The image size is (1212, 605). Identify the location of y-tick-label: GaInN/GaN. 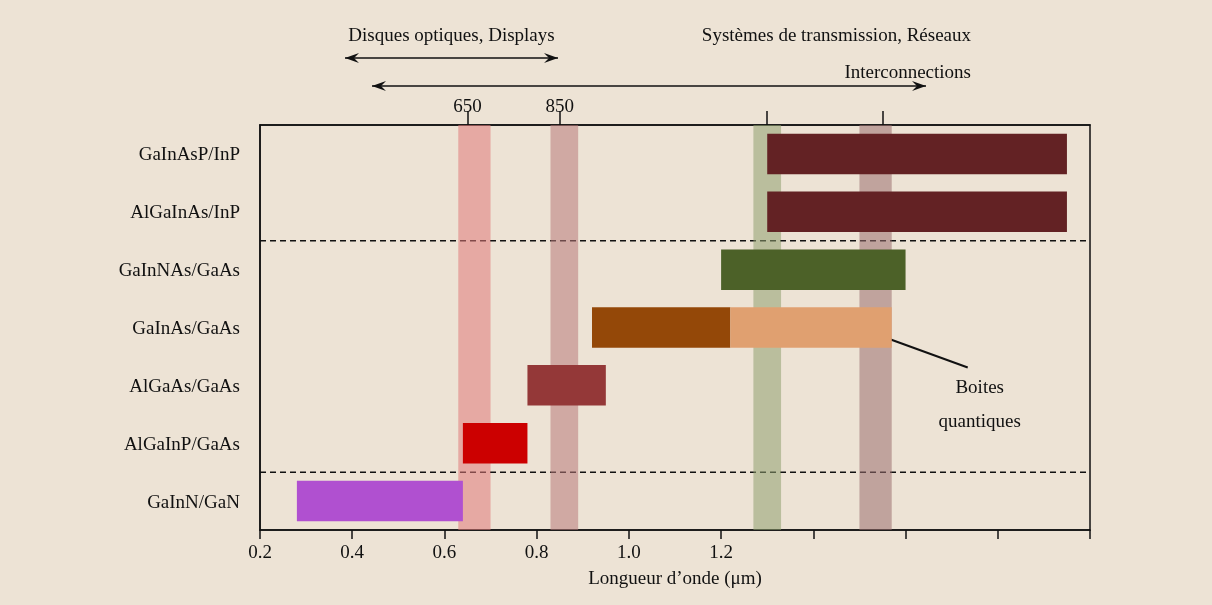
(194, 501).